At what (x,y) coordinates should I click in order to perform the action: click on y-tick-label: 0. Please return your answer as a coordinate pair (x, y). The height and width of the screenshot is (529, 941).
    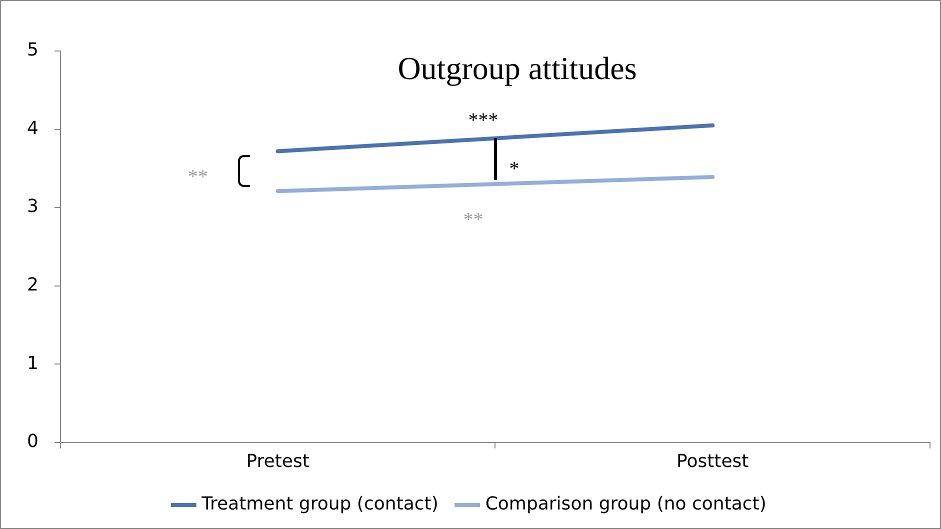
    Looking at the image, I should click on (32, 441).